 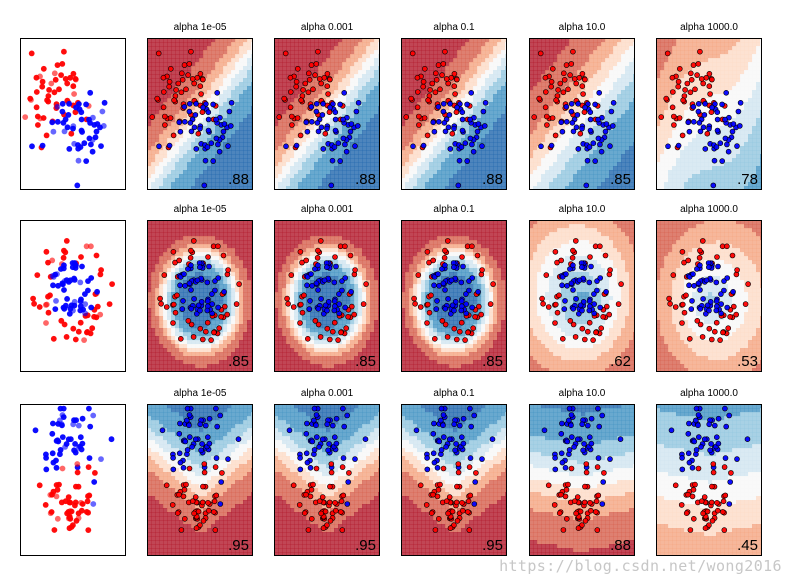 What do you see at coordinates (640, 566) in the screenshot?
I see `watermark: https://blog.csdn.net/wong2016` at bounding box center [640, 566].